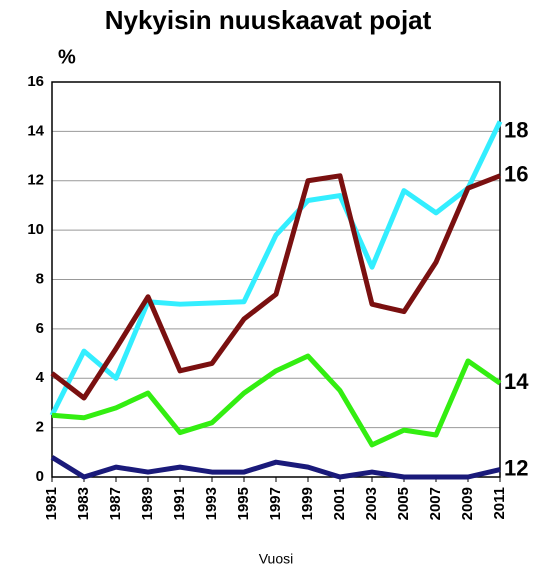  Describe the element at coordinates (40, 427) in the screenshot. I see `y-tick-label: 2` at that location.